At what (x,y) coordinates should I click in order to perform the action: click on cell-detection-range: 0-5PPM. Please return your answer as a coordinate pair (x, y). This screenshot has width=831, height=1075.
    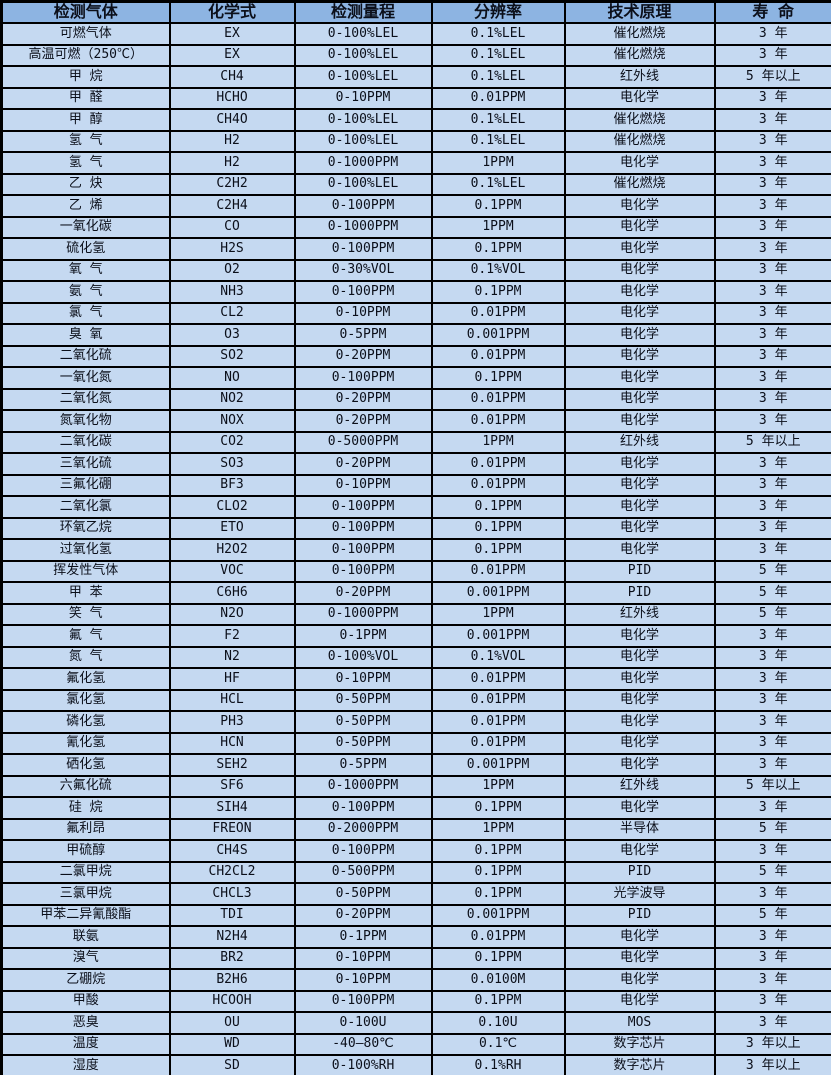
    Looking at the image, I should click on (363, 335).